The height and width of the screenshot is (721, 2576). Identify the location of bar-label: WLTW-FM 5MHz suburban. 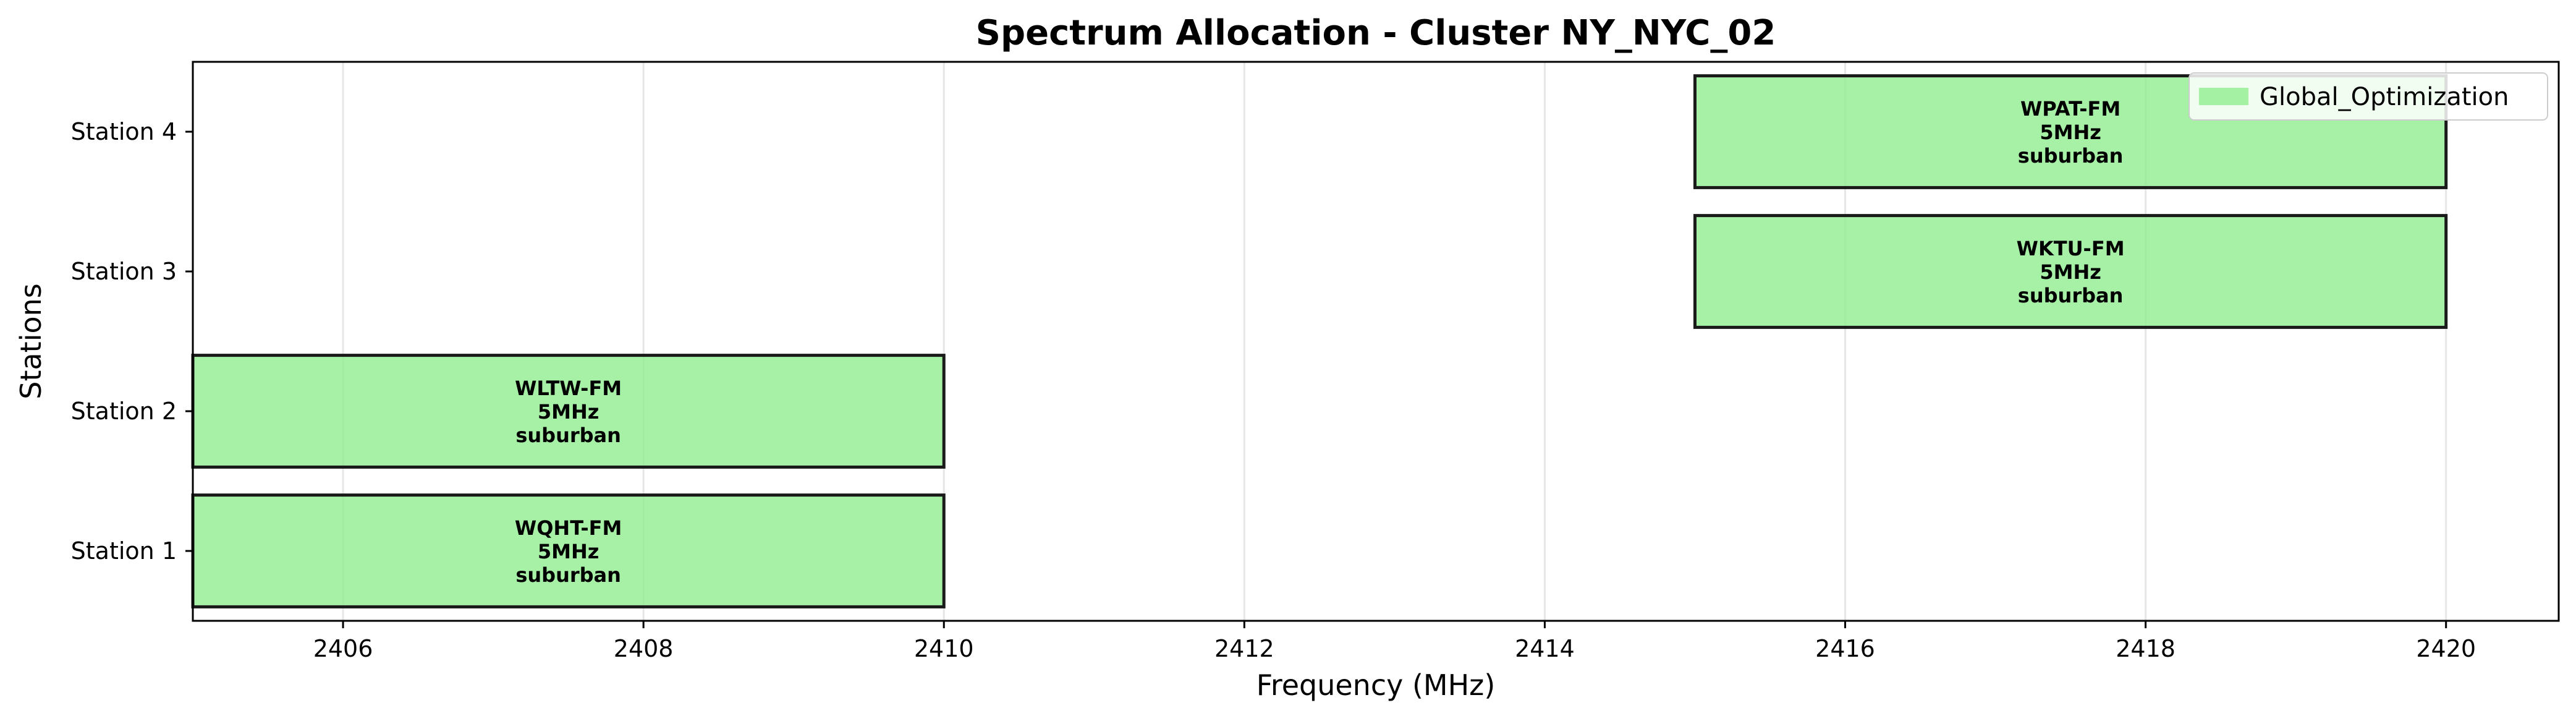
(568, 412).